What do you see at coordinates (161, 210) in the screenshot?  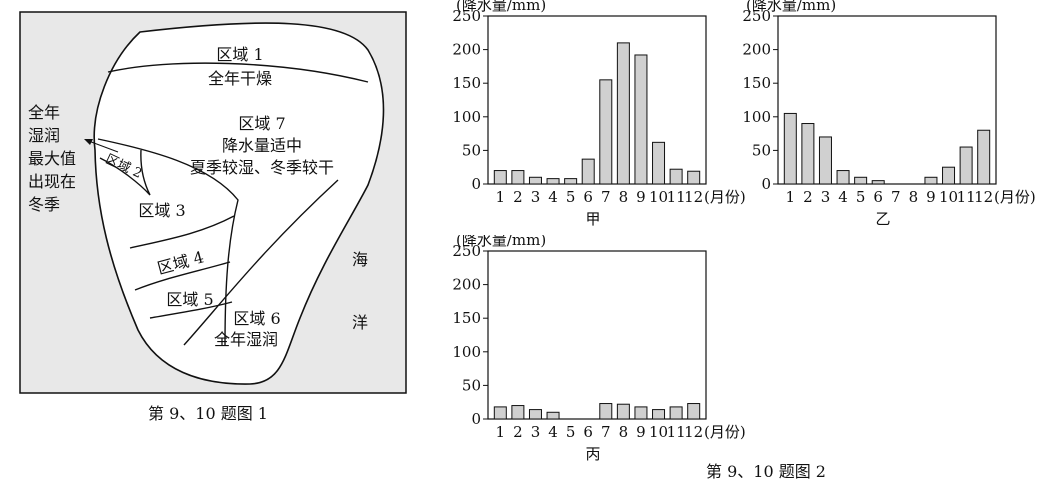 I see `region-3-name: 区域 3` at bounding box center [161, 210].